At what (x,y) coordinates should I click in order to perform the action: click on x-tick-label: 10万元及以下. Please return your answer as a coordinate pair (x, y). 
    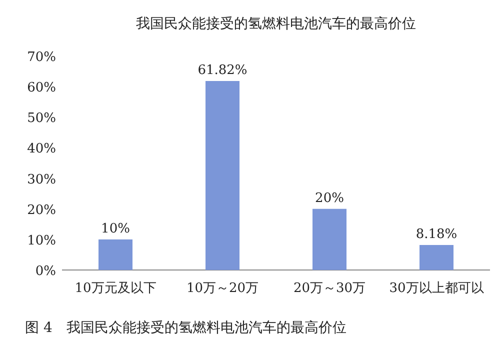
    Looking at the image, I should click on (115, 288).